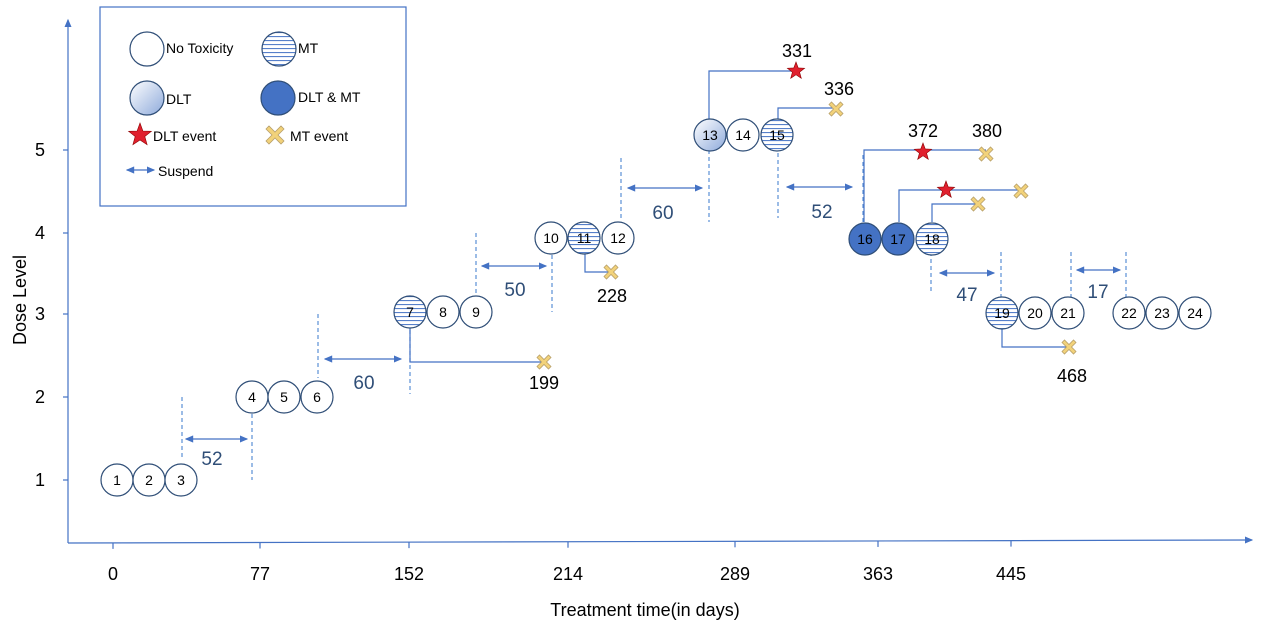 The image size is (1262, 628). I want to click on event-day-label: 468, so click(1072, 376).